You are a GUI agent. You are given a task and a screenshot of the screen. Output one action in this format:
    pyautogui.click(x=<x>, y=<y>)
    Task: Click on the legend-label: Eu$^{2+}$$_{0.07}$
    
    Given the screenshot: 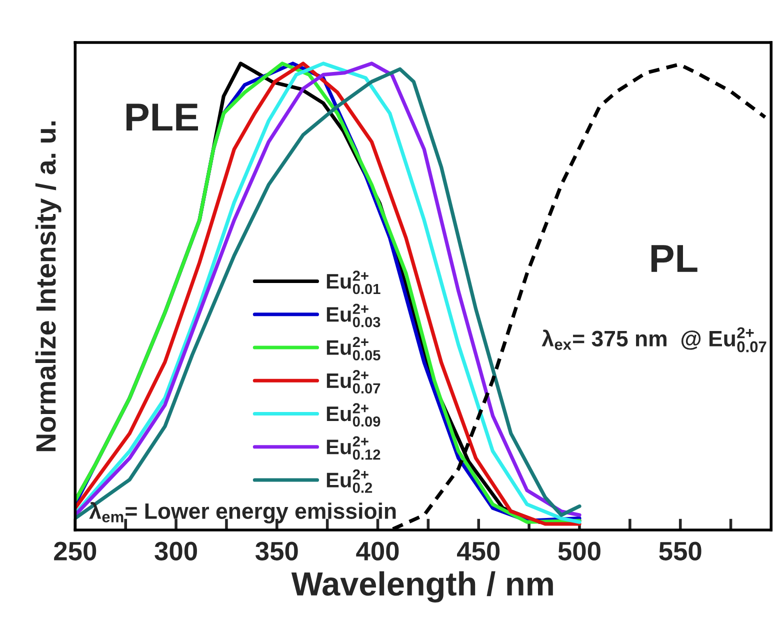 What is the action you would take?
    pyautogui.click(x=353, y=382)
    